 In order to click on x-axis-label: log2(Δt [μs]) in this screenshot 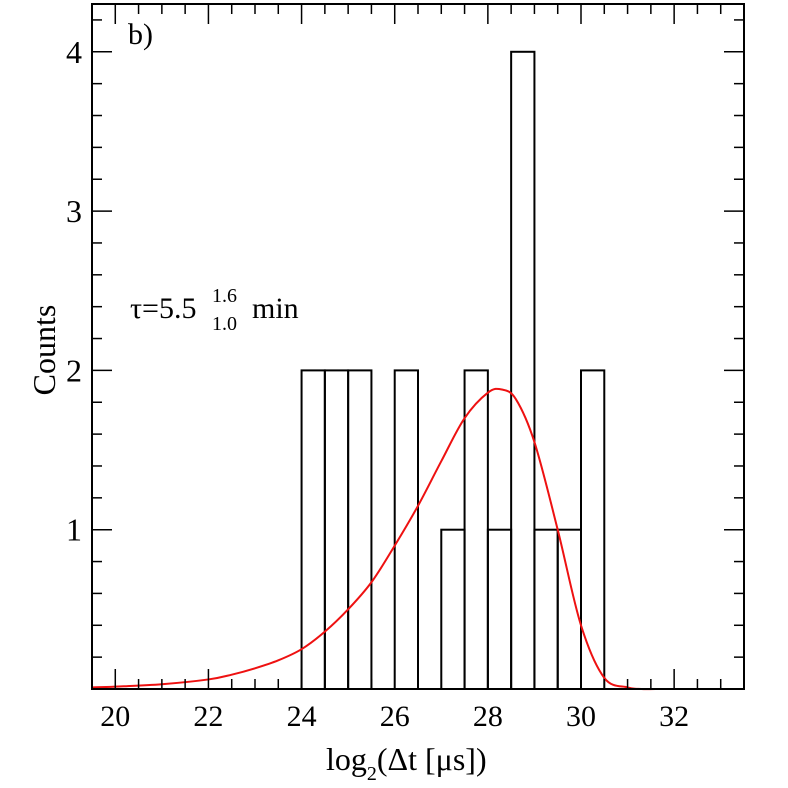, I will do `click(406, 763)`.